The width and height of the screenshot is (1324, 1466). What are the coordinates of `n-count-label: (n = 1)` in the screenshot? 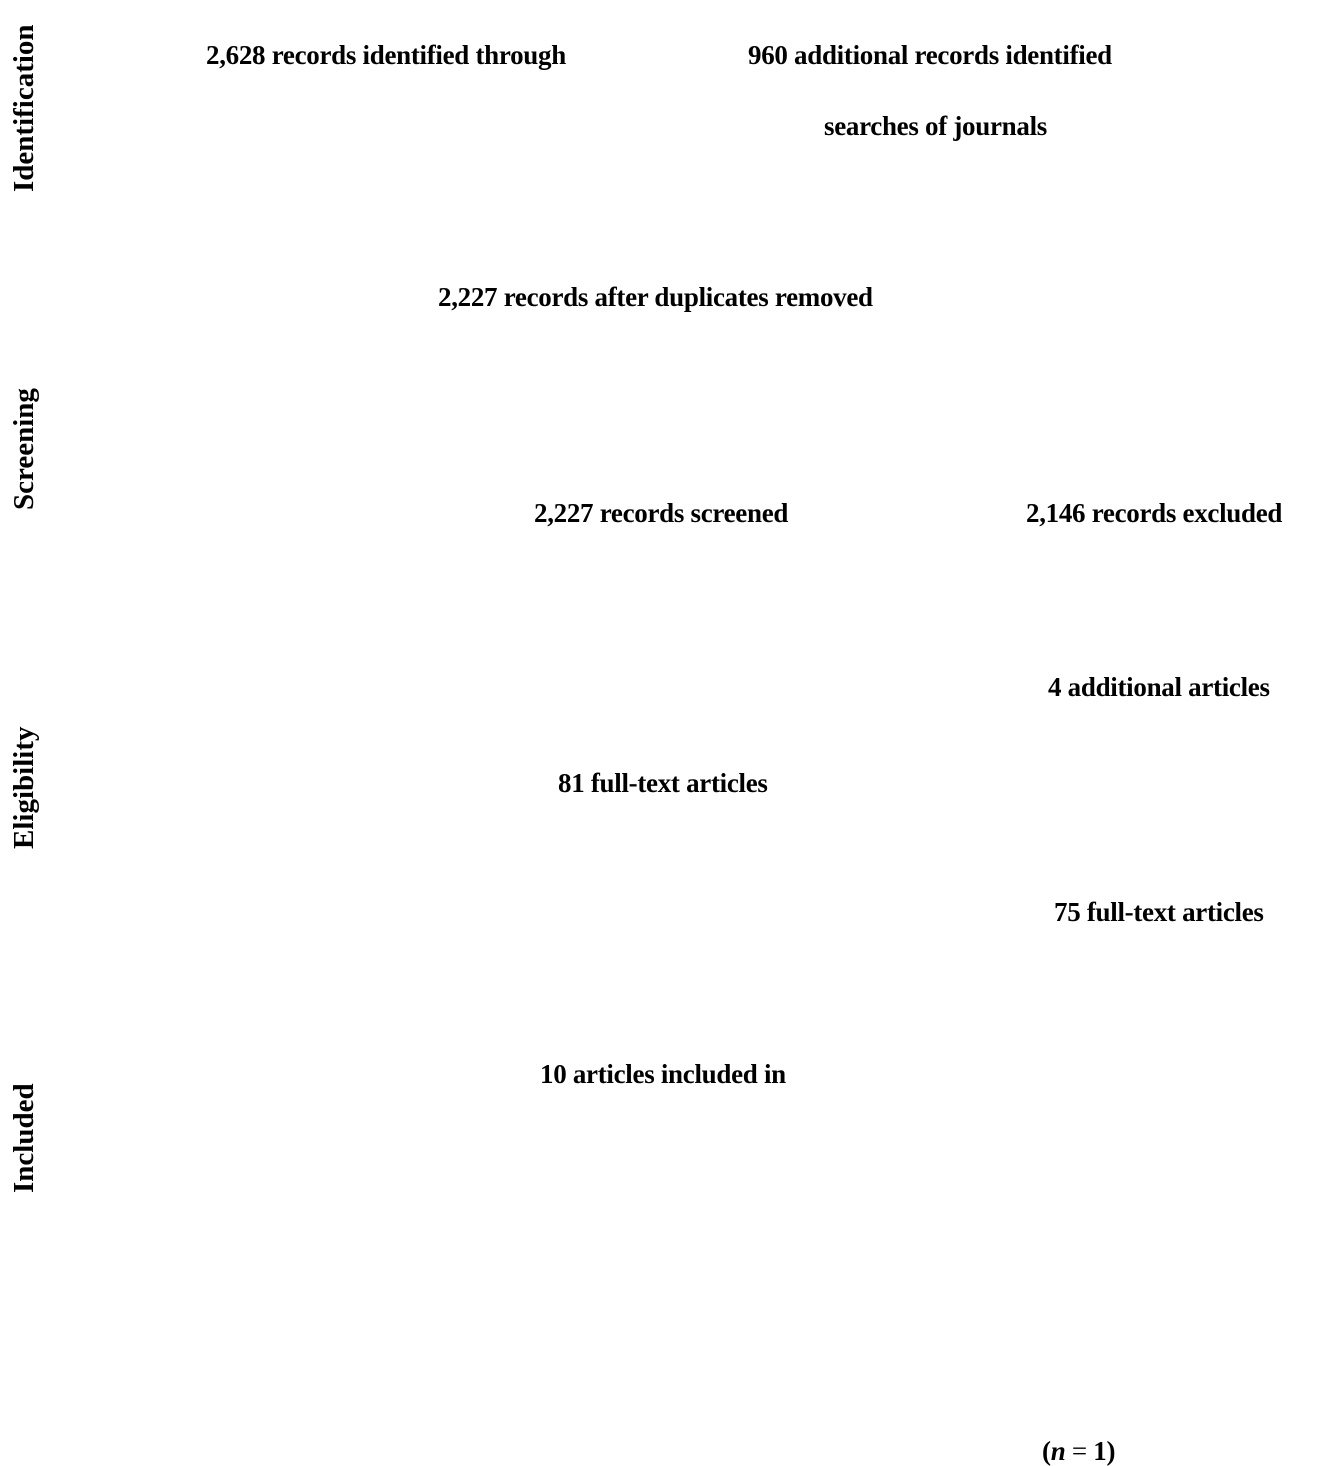 It's located at (1079, 1451).